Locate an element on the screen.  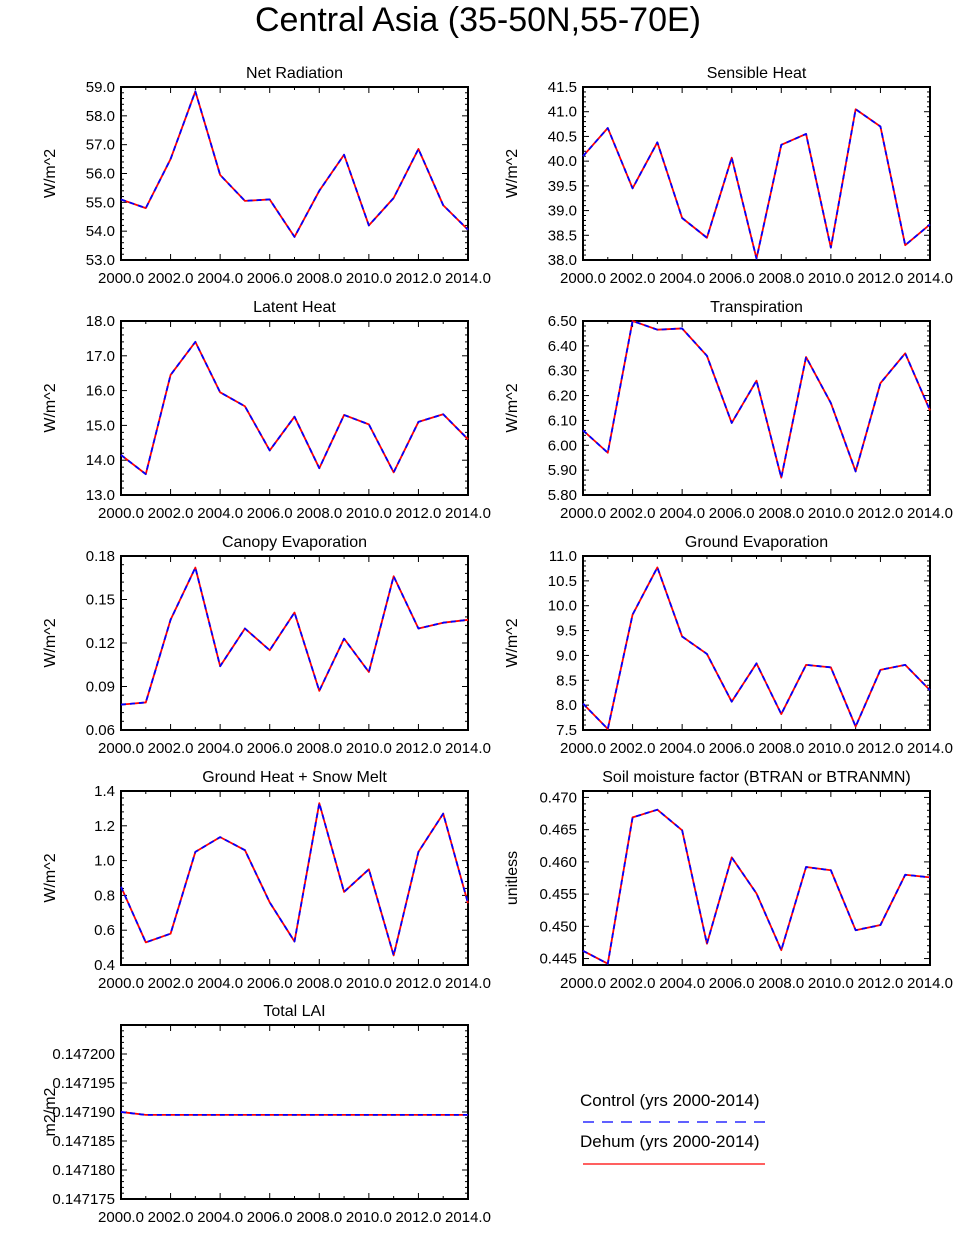
y-tick-label: 6.00 is located at coordinates (562, 445).